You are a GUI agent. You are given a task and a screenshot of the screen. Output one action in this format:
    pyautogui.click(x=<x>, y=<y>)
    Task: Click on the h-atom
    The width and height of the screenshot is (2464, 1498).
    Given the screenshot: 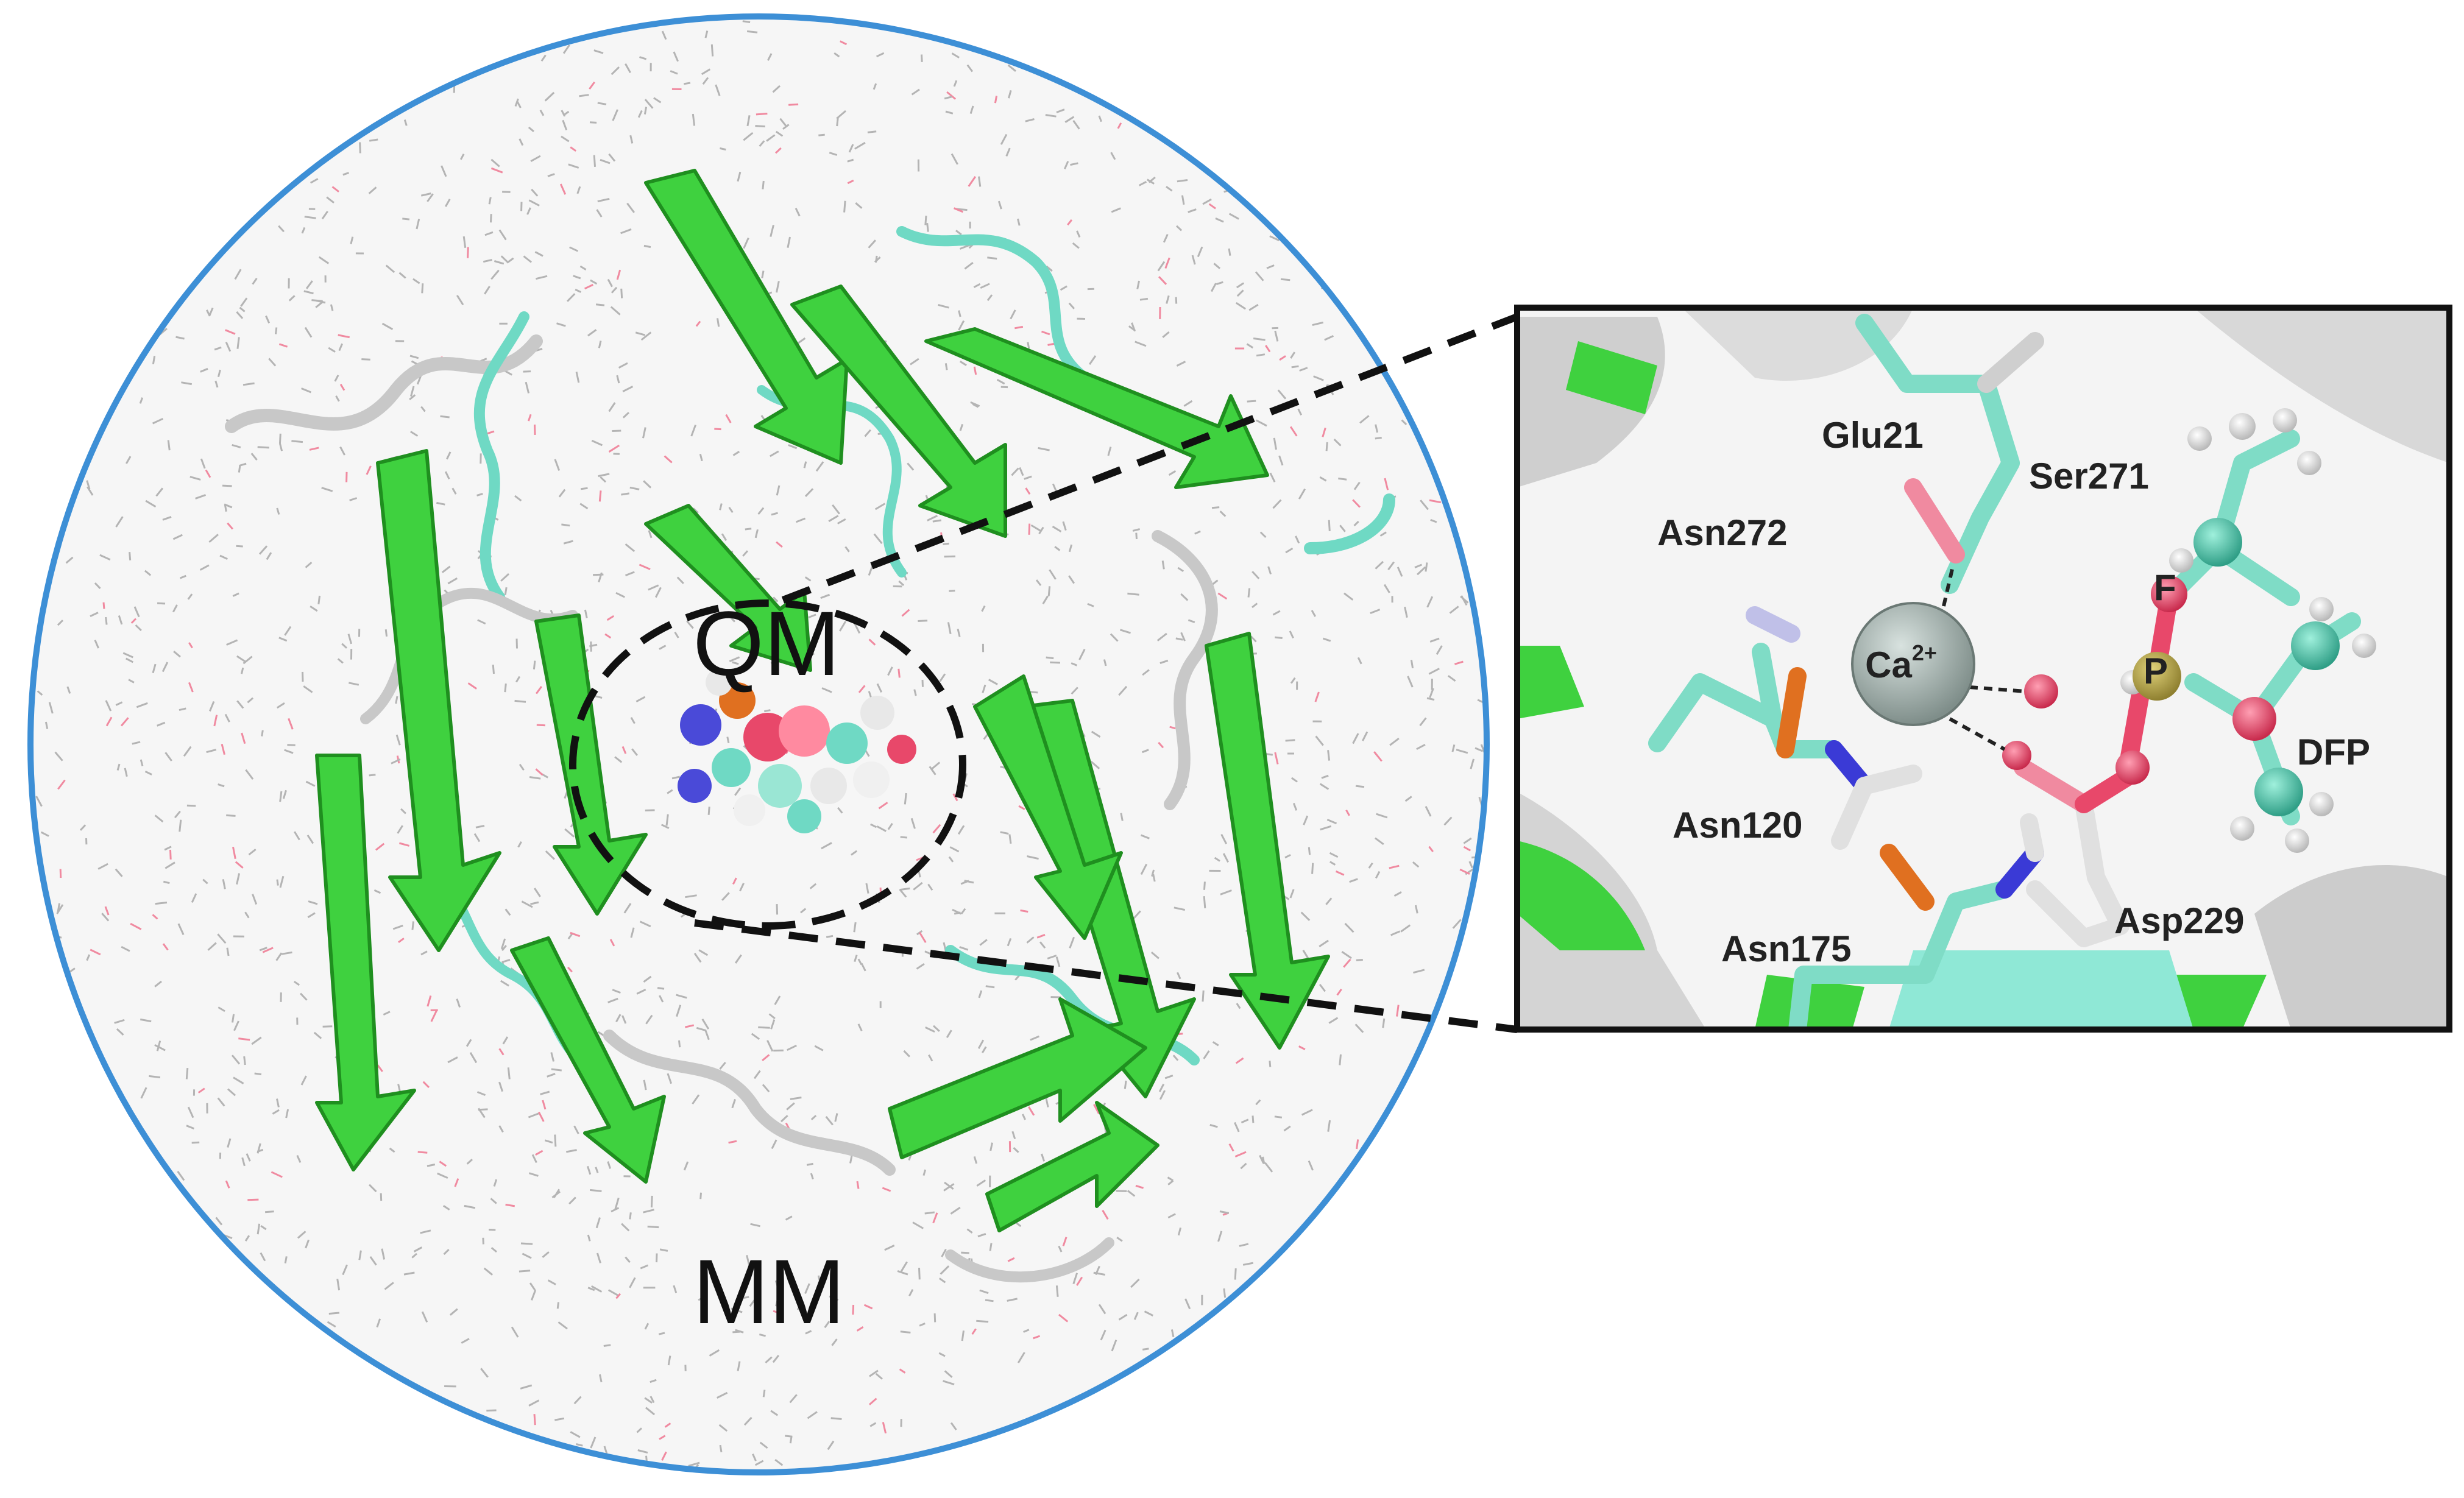 What is the action you would take?
    pyautogui.click(x=2242, y=427)
    